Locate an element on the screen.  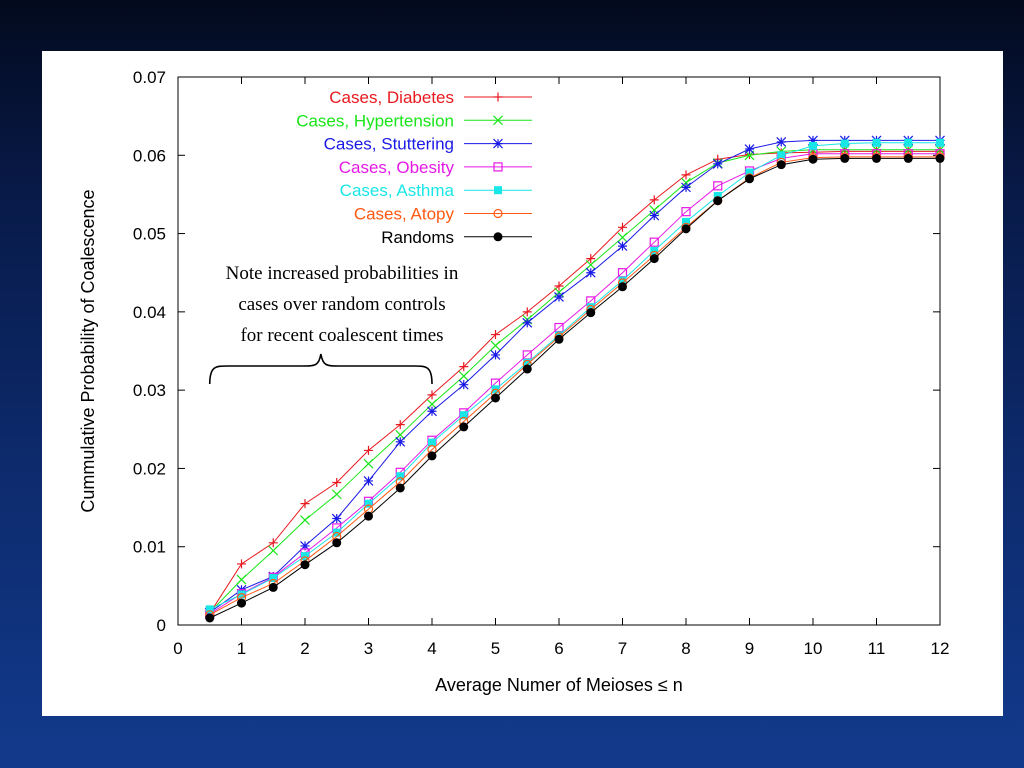
legend-label: Cases, Asthma is located at coordinates (397, 190).